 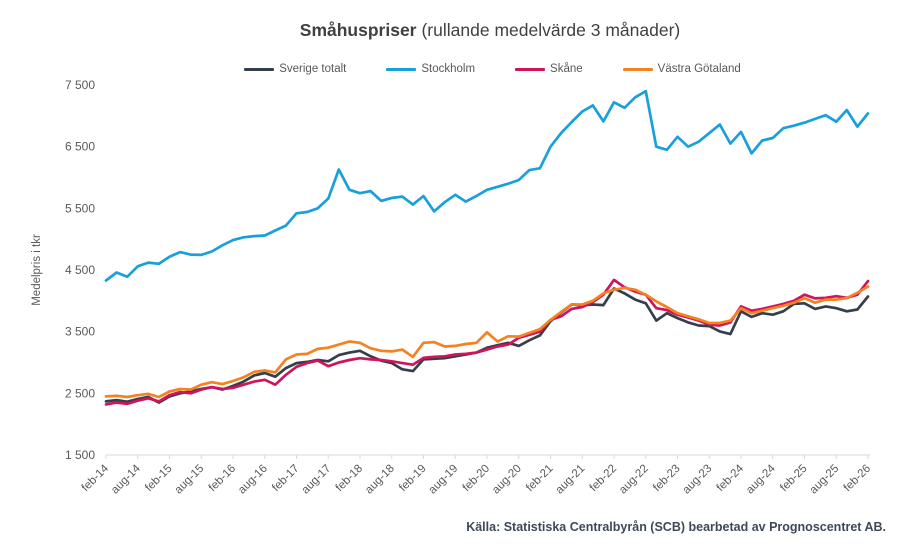 I want to click on svg-text: aug-22, so click(x=634, y=480).